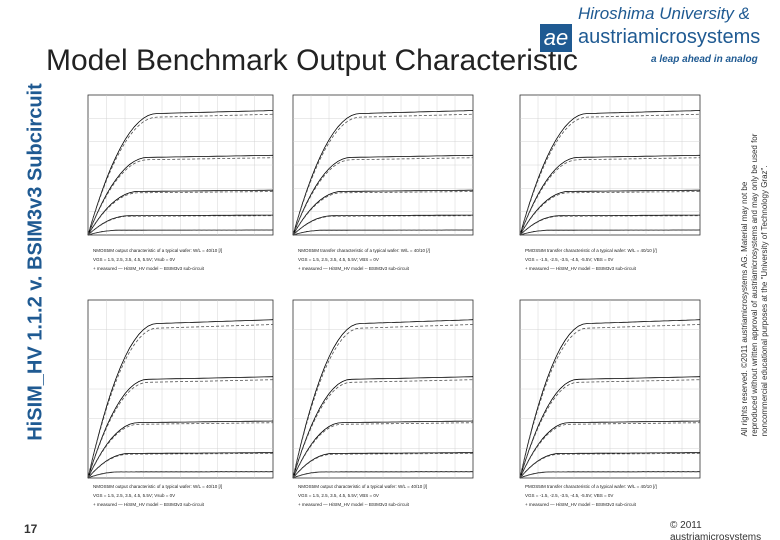 This screenshot has height=540, width=780. Describe the element at coordinates (664, 13) in the screenshot. I see `organization: Hiroshima University &` at that location.